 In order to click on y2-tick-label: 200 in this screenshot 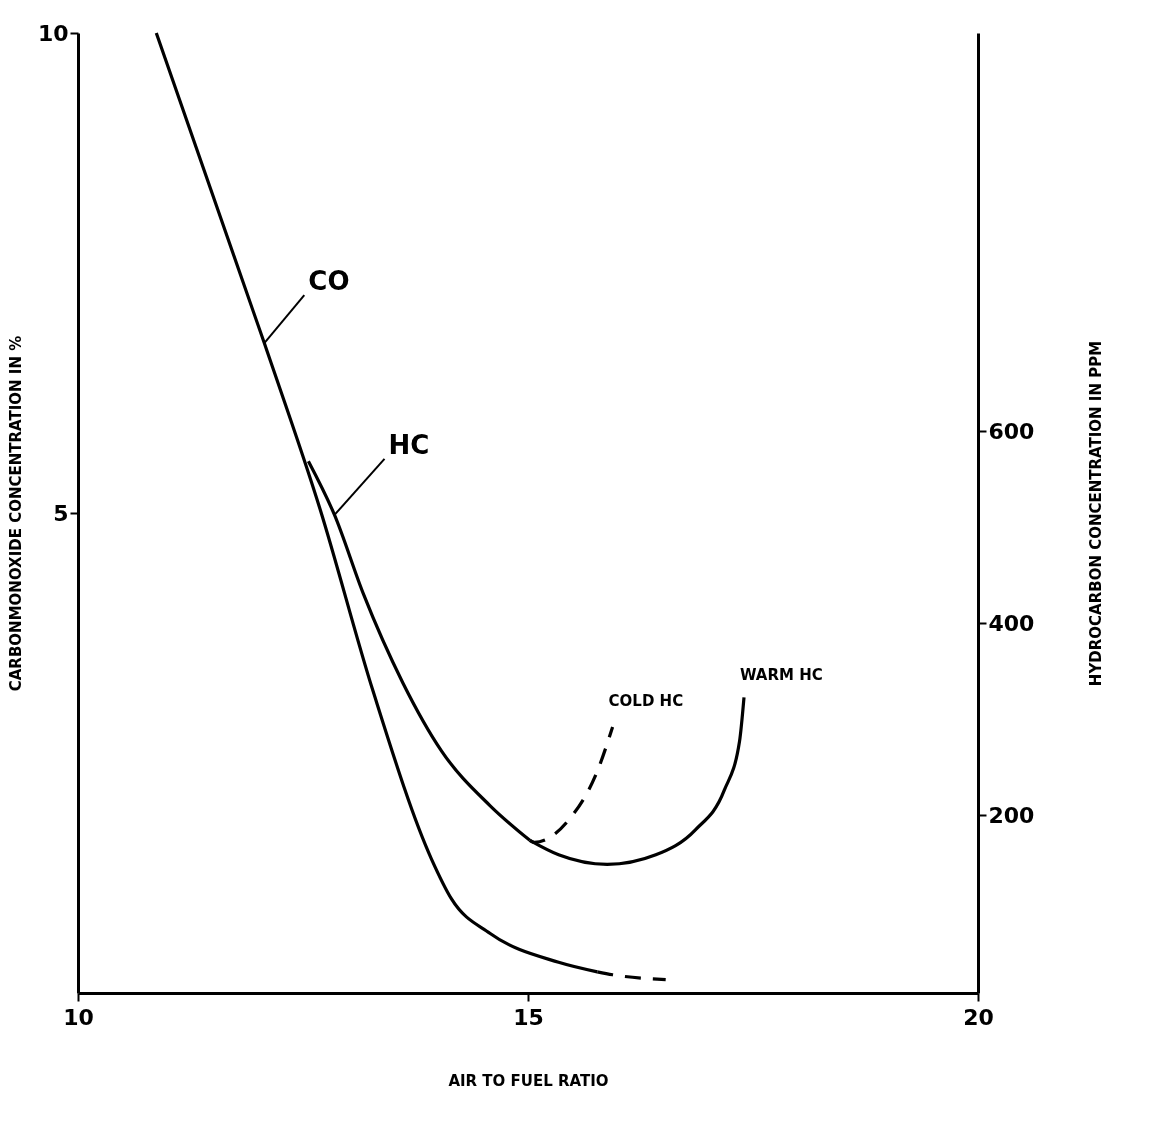, I will do `click(1011, 815)`.